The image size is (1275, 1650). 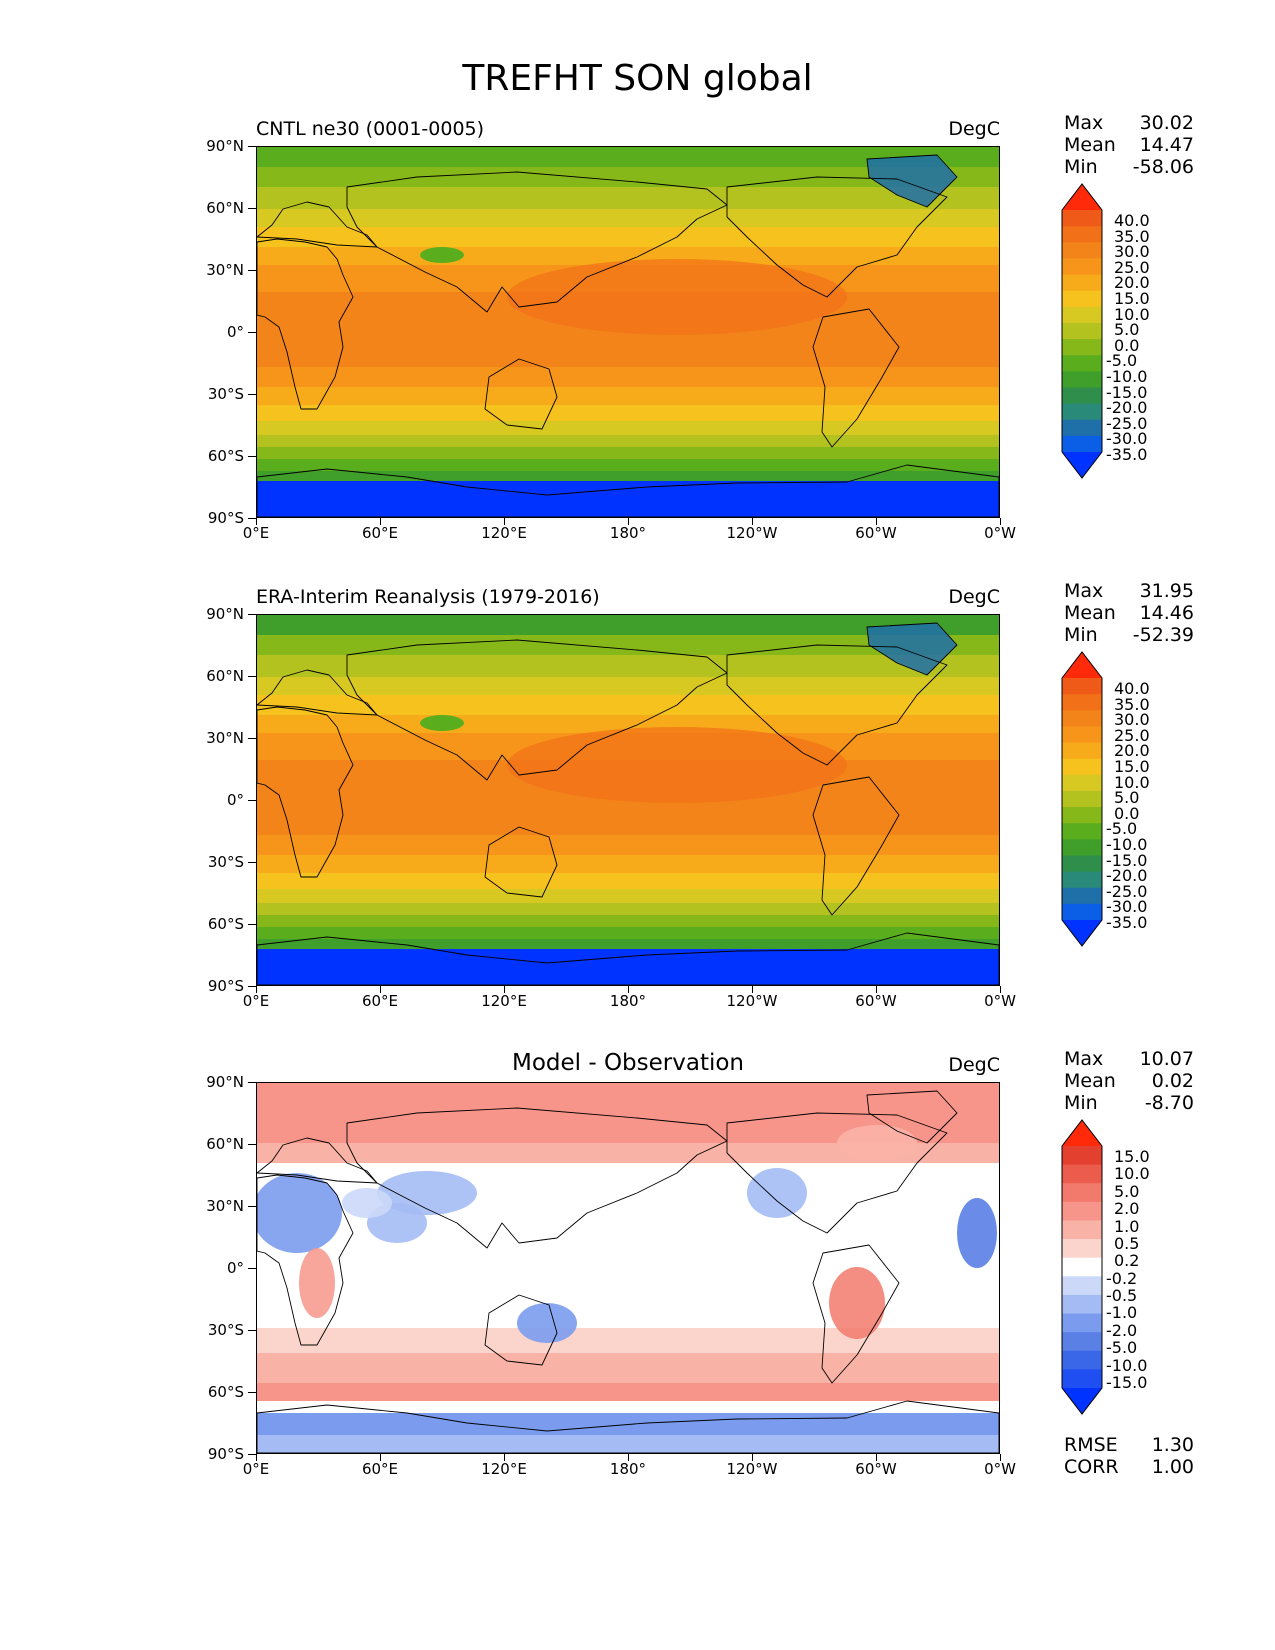 What do you see at coordinates (628, 490) in the screenshot?
I see `coastline-antarctica` at bounding box center [628, 490].